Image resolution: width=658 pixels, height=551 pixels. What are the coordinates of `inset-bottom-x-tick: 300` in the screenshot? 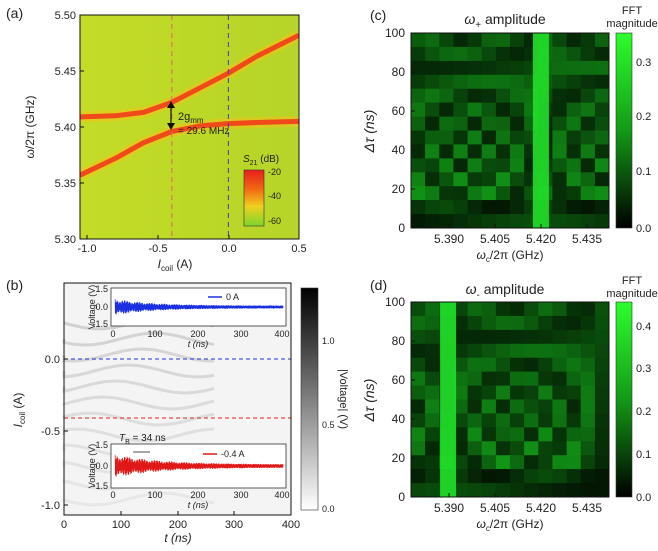 It's located at (240, 495).